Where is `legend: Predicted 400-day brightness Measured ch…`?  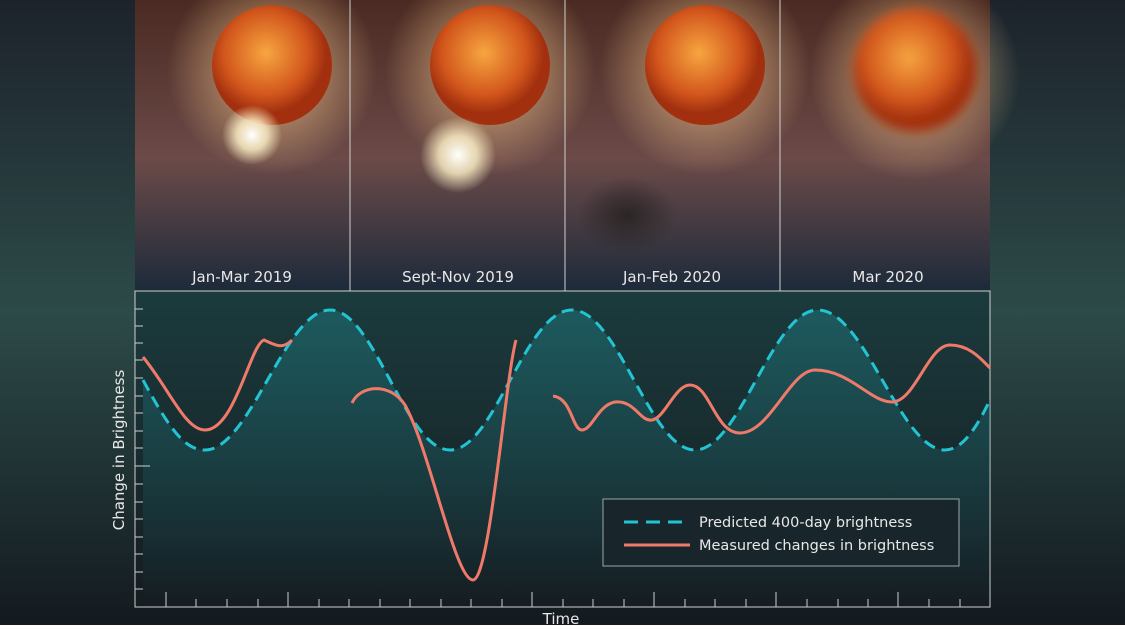
legend: Predicted 400-day brightness Measured ch… is located at coordinates (781, 532).